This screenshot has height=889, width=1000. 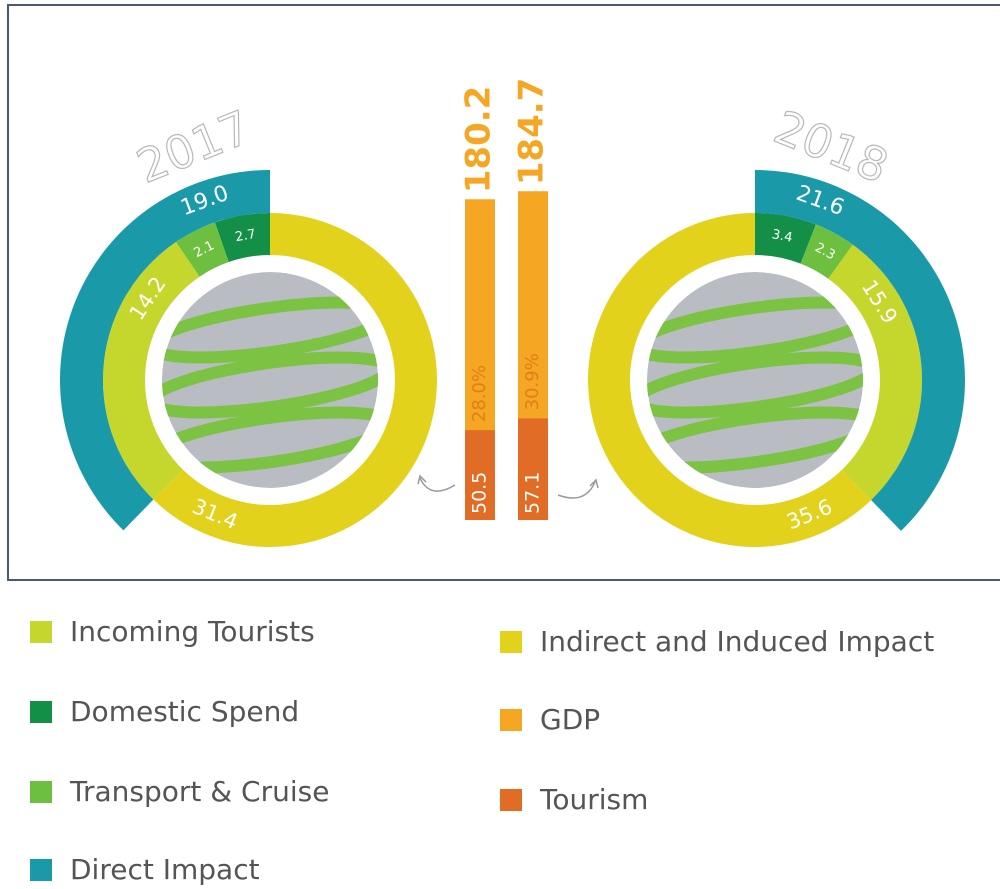 I want to click on legend-label: Domestic Spend, so click(x=184, y=711).